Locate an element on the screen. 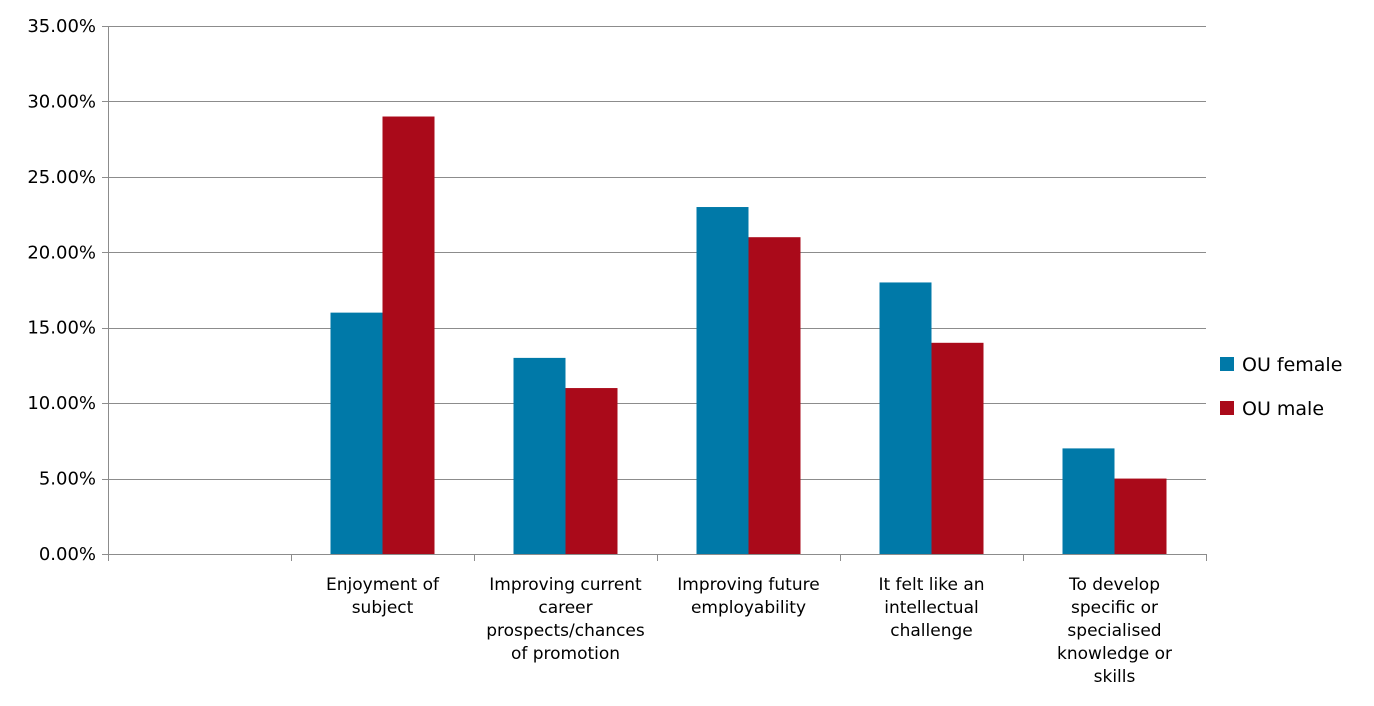 The height and width of the screenshot is (706, 1374). x-category-label: challenge is located at coordinates (931, 631).